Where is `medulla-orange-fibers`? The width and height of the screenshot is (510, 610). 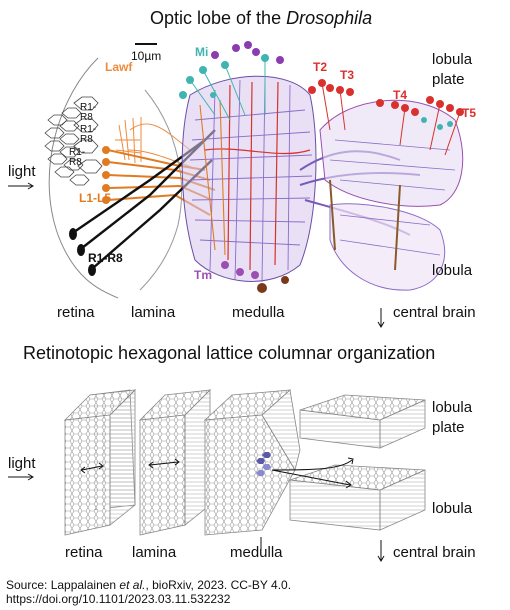 medulla-orange-fibers is located at coordinates (212, 177).